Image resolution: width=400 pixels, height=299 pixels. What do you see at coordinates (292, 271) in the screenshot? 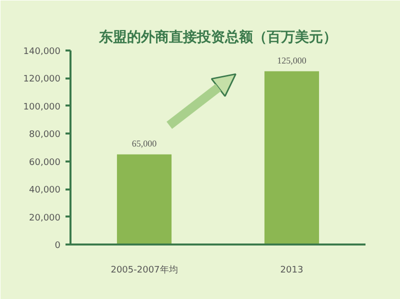
I see `x-tick-label: 2013` at bounding box center [292, 271].